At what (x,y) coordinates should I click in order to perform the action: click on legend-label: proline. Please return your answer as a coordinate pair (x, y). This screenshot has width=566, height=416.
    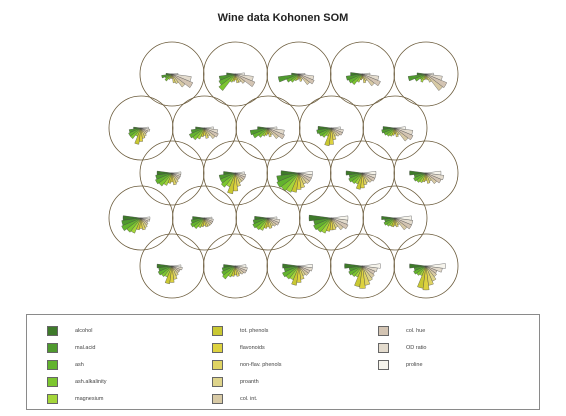
    Looking at the image, I should click on (414, 365).